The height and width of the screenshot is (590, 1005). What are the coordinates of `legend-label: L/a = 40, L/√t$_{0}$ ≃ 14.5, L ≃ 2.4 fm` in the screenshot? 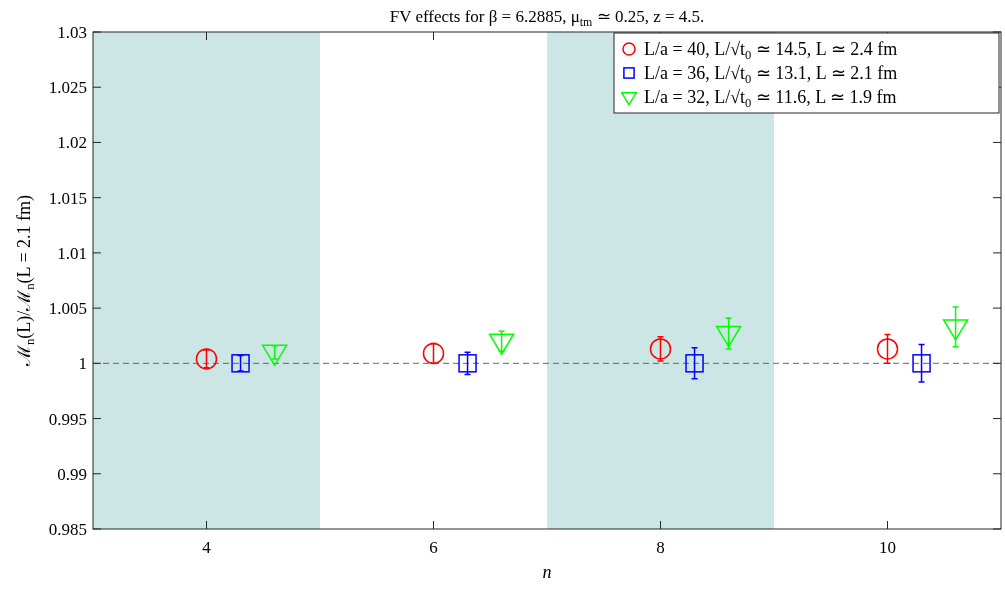 It's located at (771, 51).